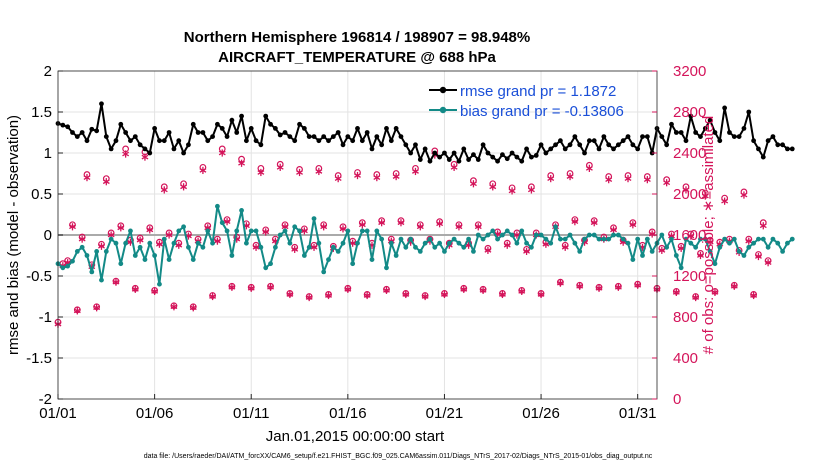  Describe the element at coordinates (58, 413) in the screenshot. I see `x-tick-label-0: 01/01` at that location.